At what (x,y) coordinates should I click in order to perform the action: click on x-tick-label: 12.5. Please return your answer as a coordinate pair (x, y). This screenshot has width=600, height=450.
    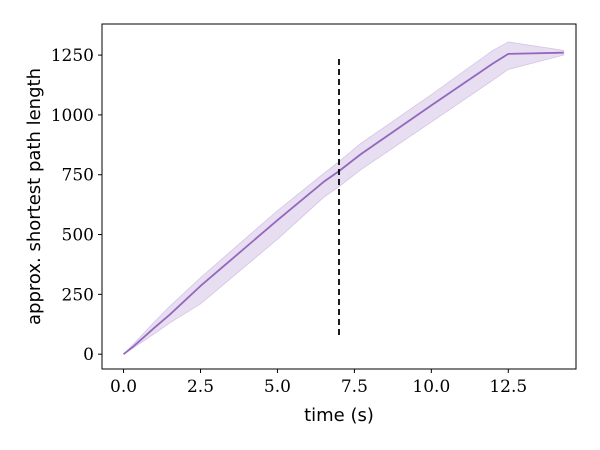
    Looking at the image, I should click on (508, 387).